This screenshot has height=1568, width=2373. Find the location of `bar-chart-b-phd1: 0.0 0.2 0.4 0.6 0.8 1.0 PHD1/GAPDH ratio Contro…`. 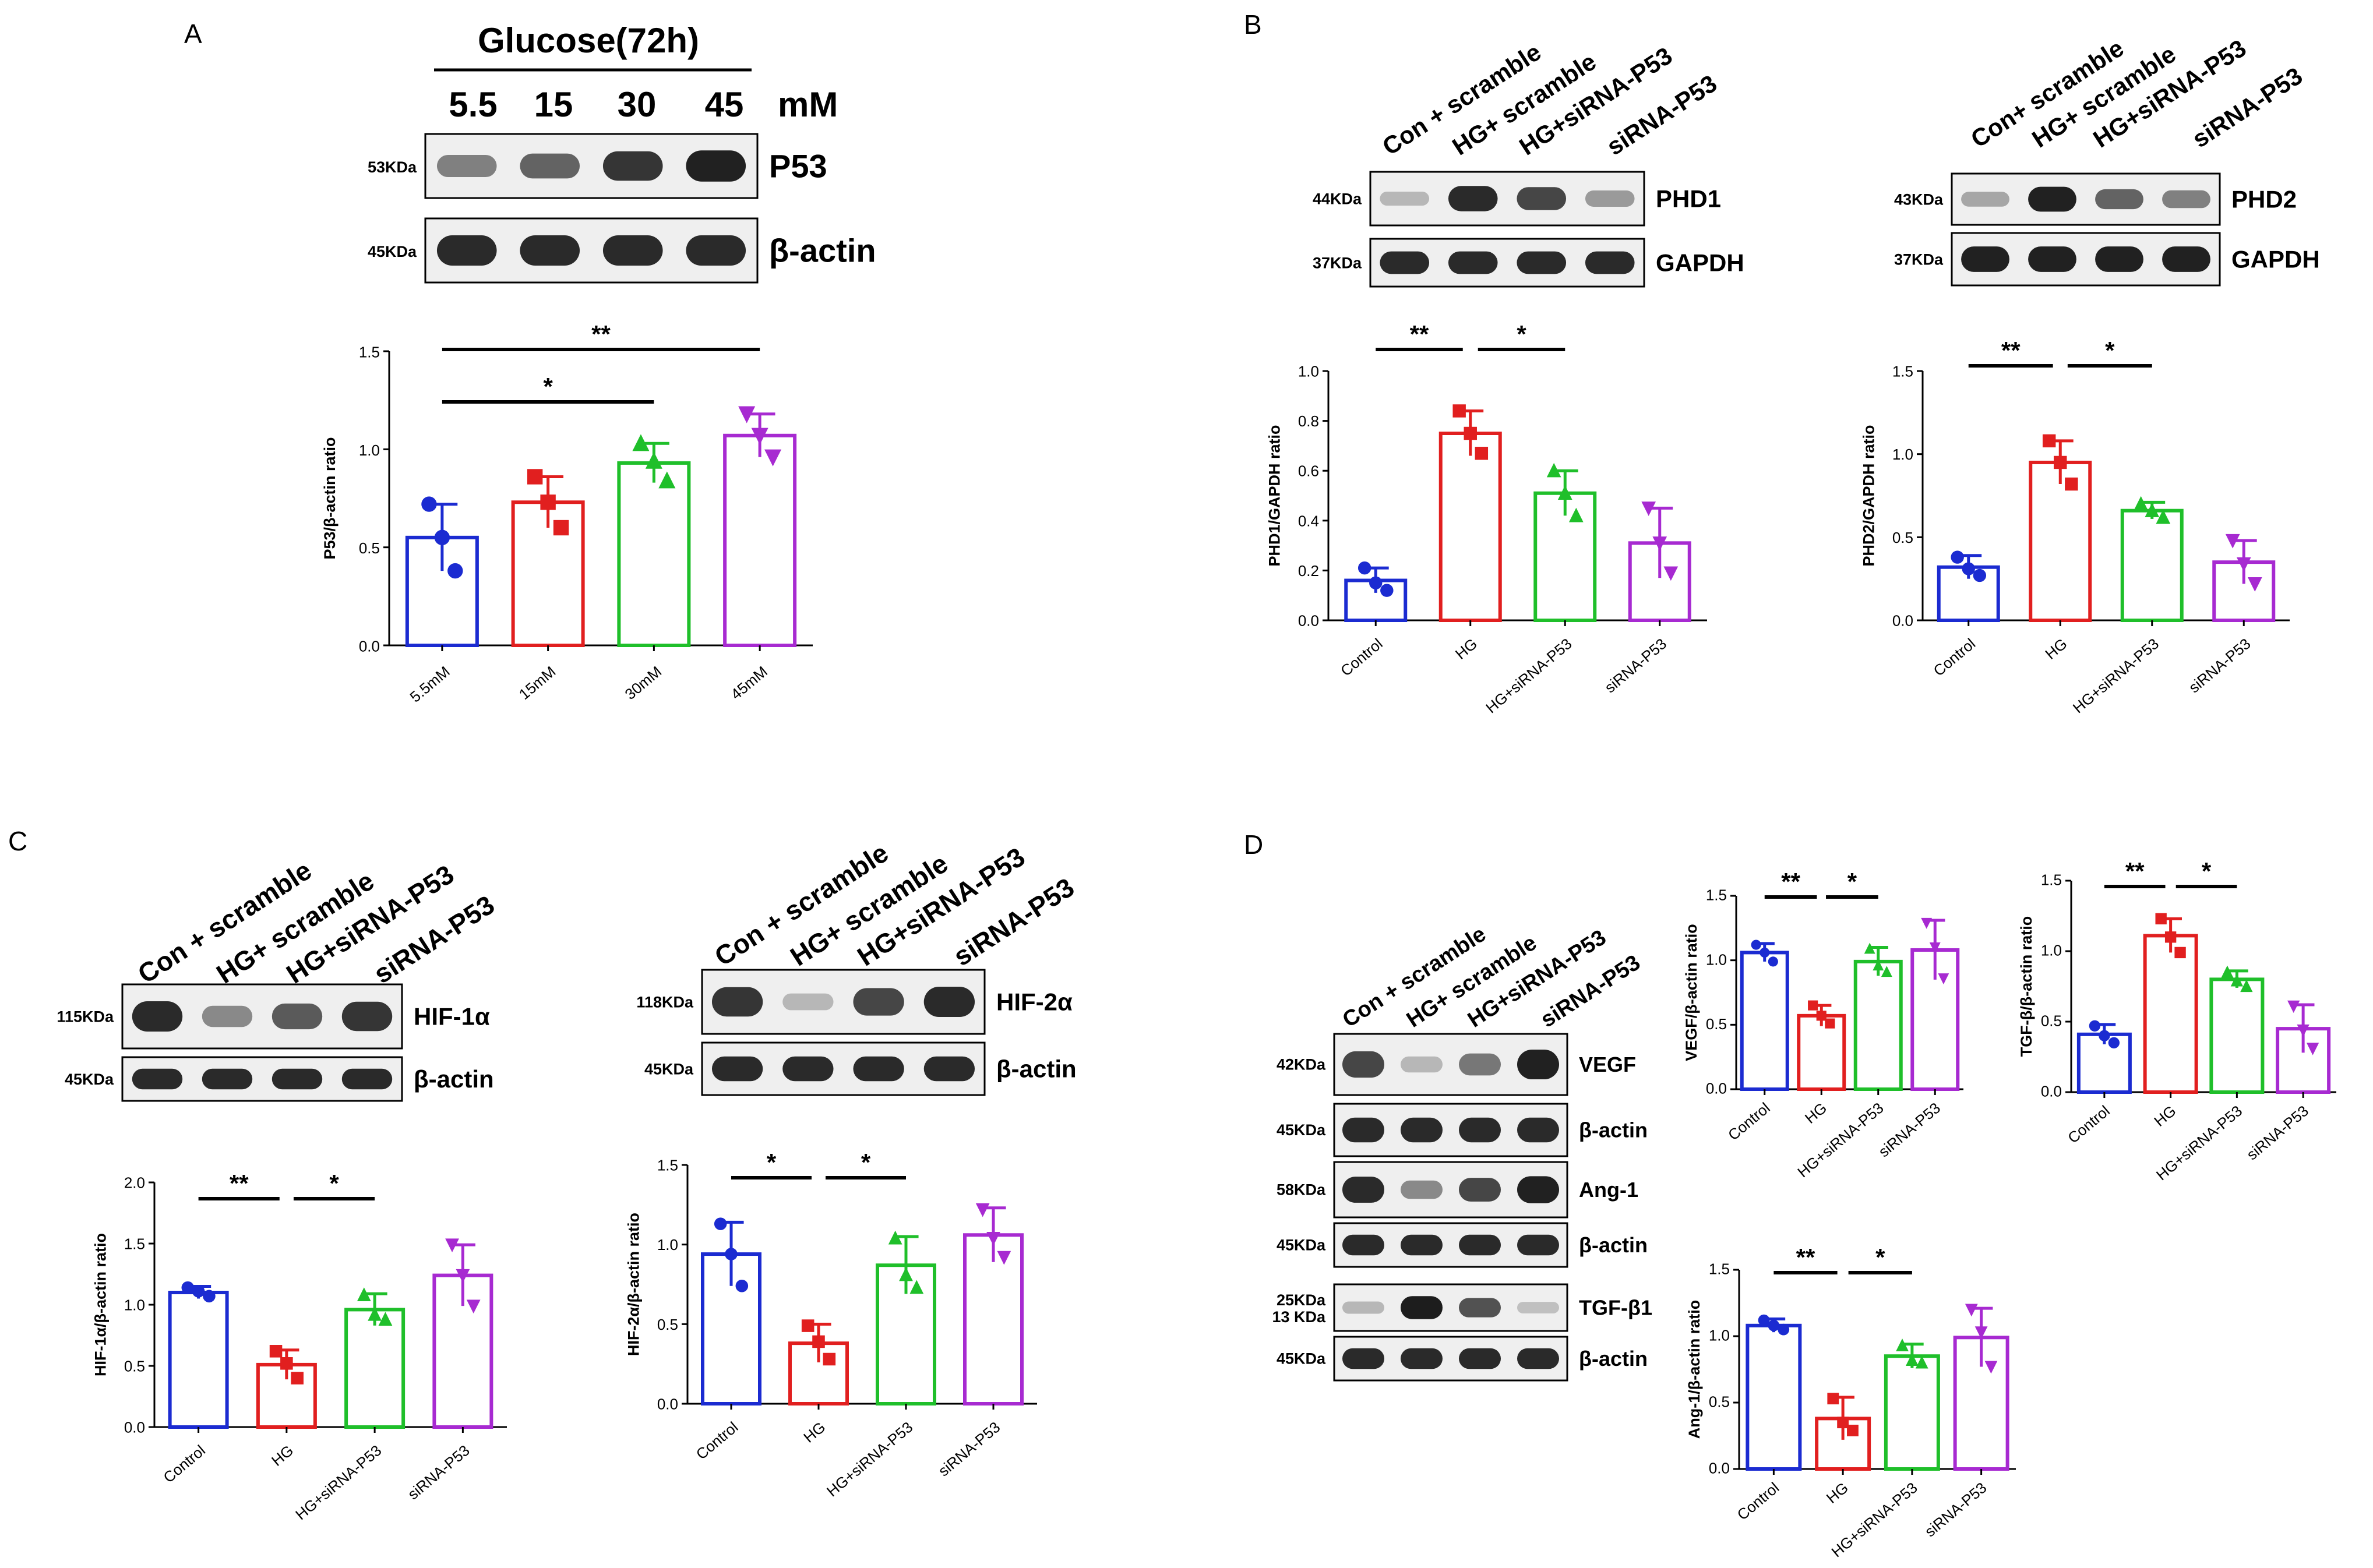

bar-chart-b-phd1: 0.0 0.2 0.4 0.6 0.8 1.0 PHD1/GAPDH ratio Contro… is located at coordinates (1486, 518).